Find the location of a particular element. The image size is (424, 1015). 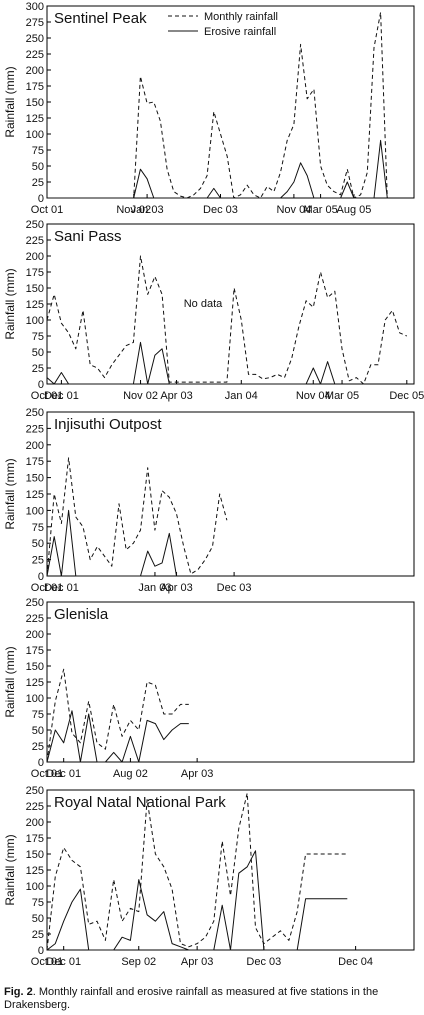

x-tick-label: Aug 05 is located at coordinates (354, 210).